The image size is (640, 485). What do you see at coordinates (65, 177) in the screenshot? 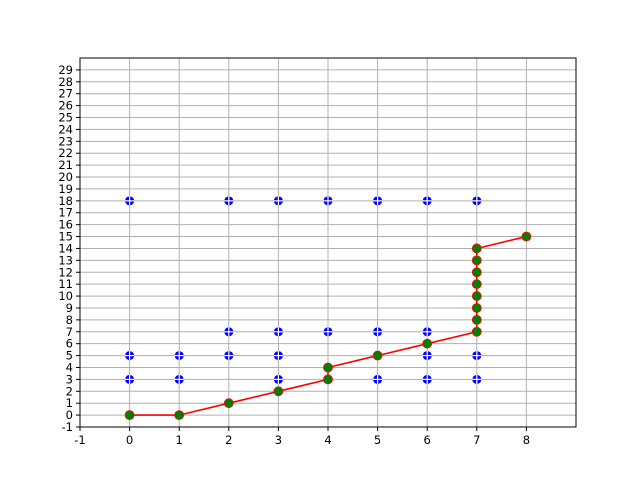
I see `y-tick-label: 20` at bounding box center [65, 177].